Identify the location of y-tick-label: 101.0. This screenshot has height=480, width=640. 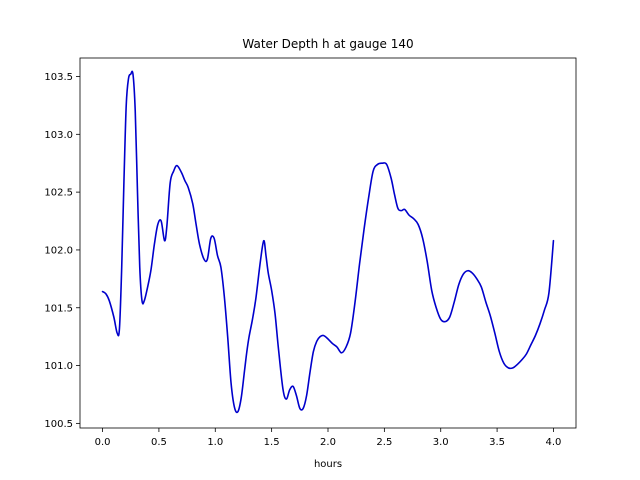
(58, 366).